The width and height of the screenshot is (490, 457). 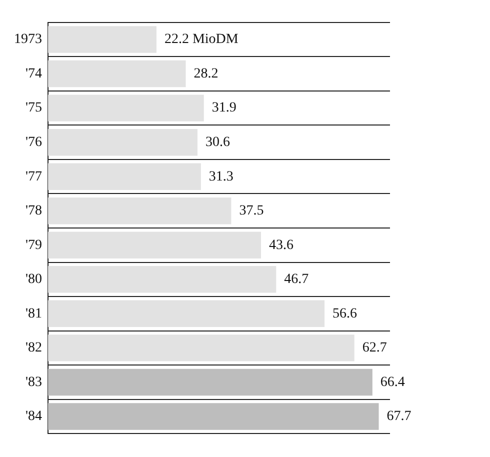 I want to click on y-tick-label: '81, so click(x=33, y=314).